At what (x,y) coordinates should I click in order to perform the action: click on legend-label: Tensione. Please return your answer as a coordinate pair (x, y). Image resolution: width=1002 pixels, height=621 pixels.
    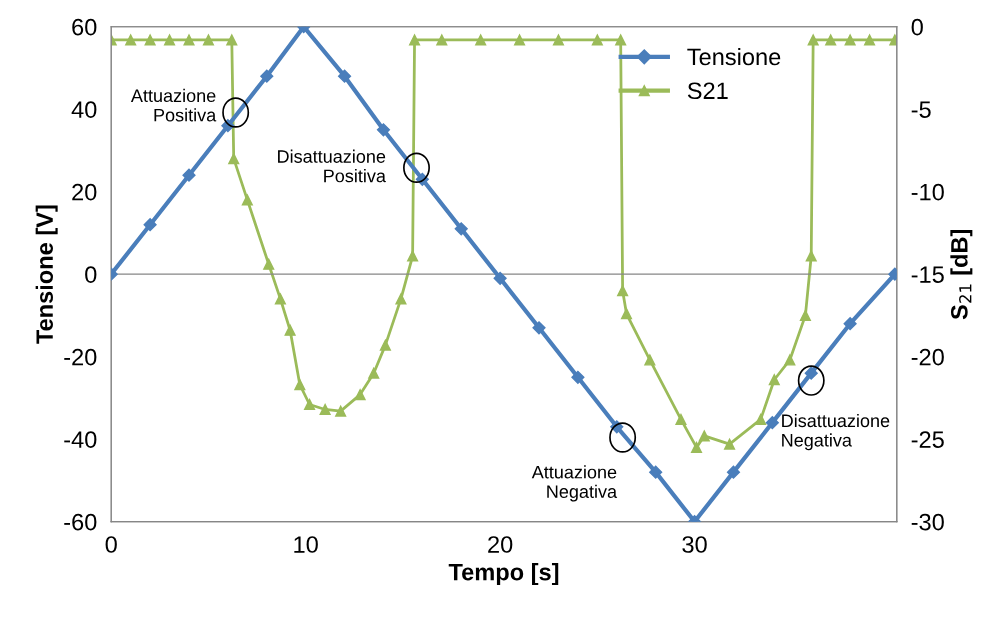
    Looking at the image, I should click on (734, 56).